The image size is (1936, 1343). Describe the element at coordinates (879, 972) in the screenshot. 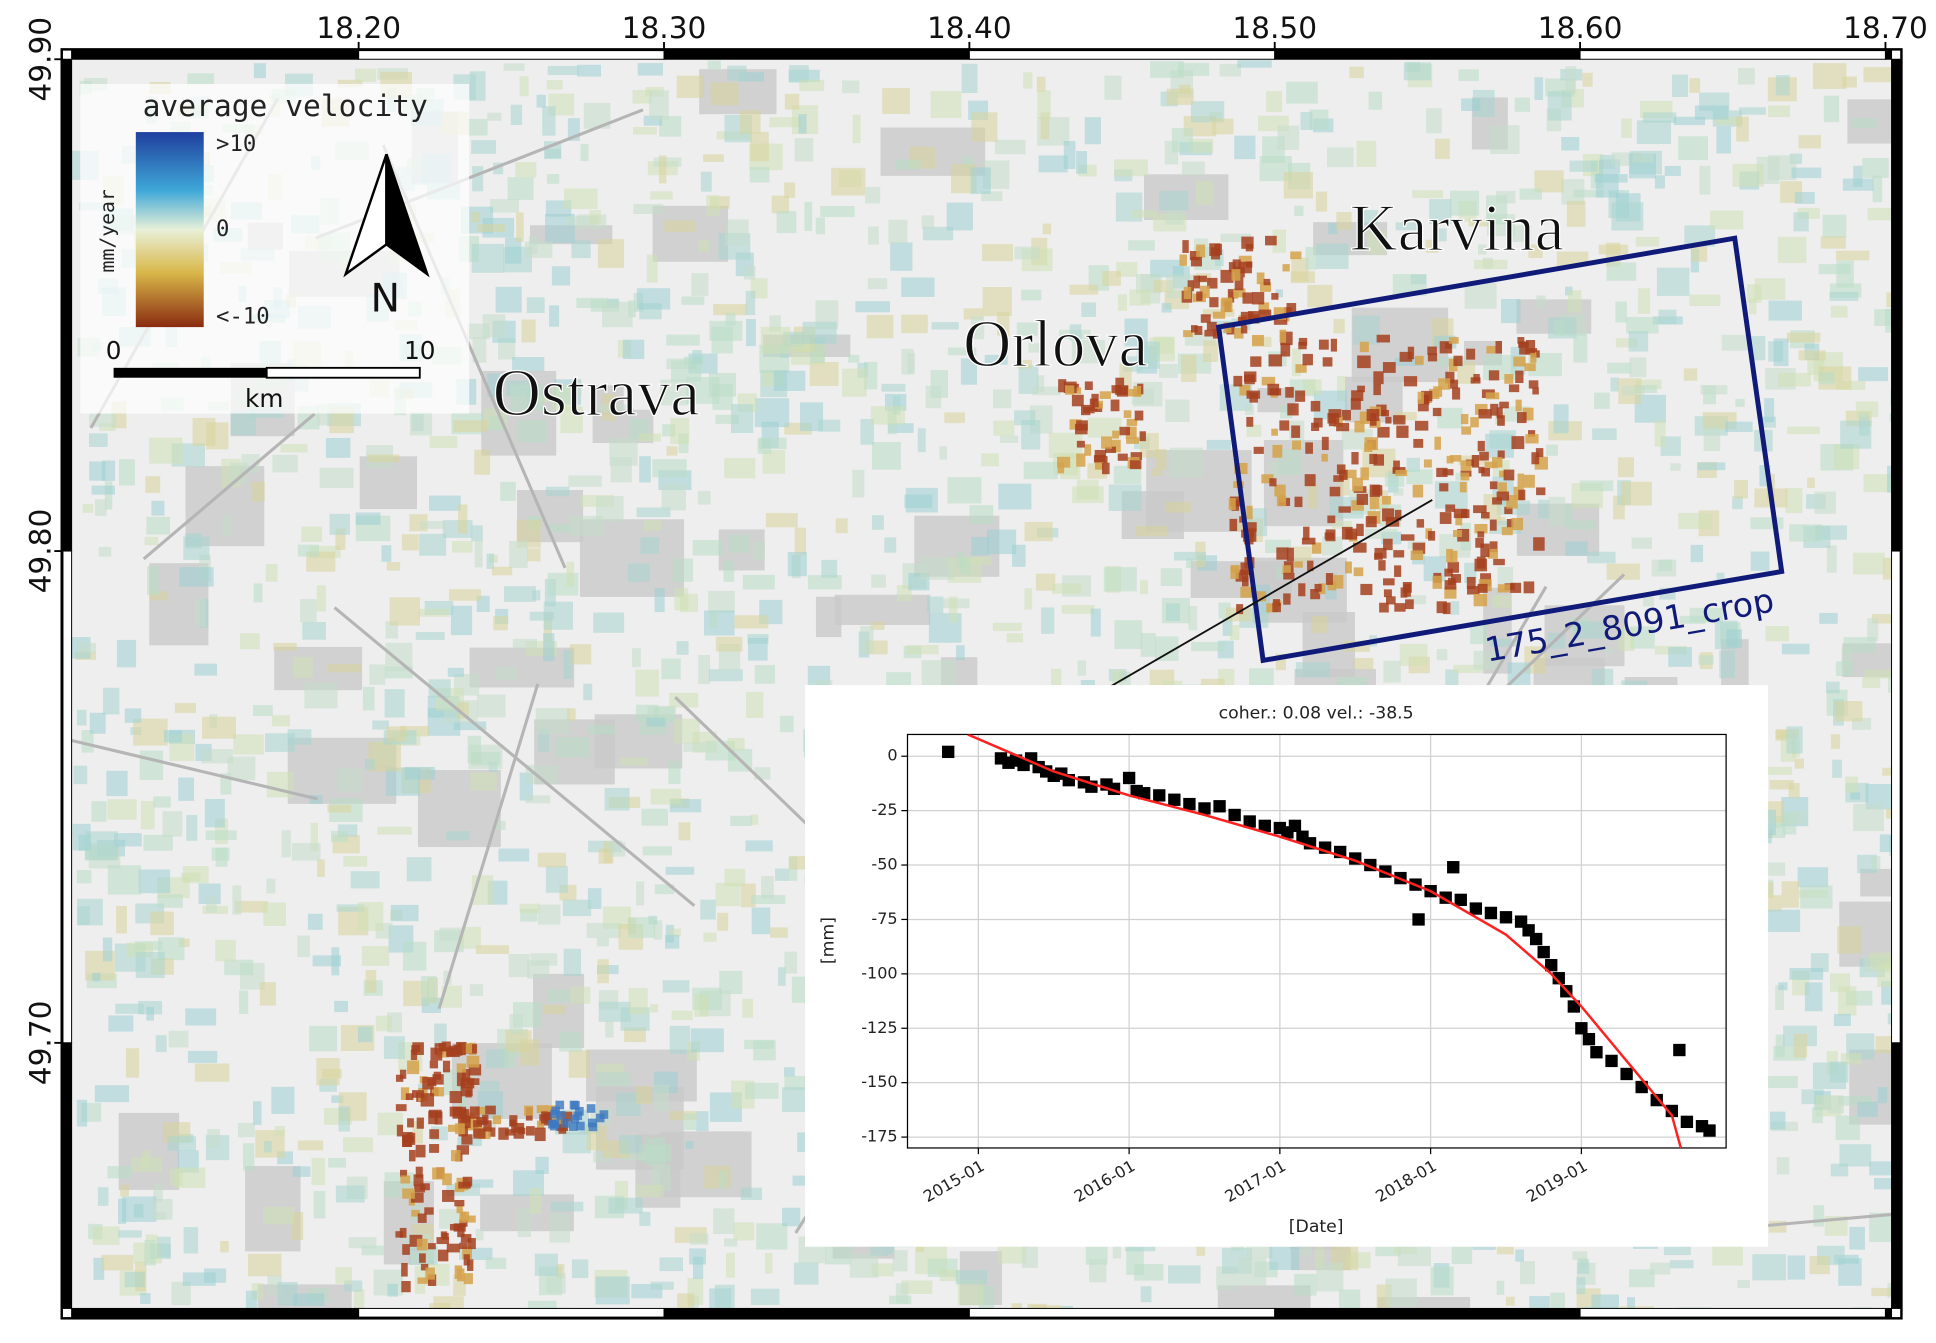

I see `y-tick-label: -100` at that location.